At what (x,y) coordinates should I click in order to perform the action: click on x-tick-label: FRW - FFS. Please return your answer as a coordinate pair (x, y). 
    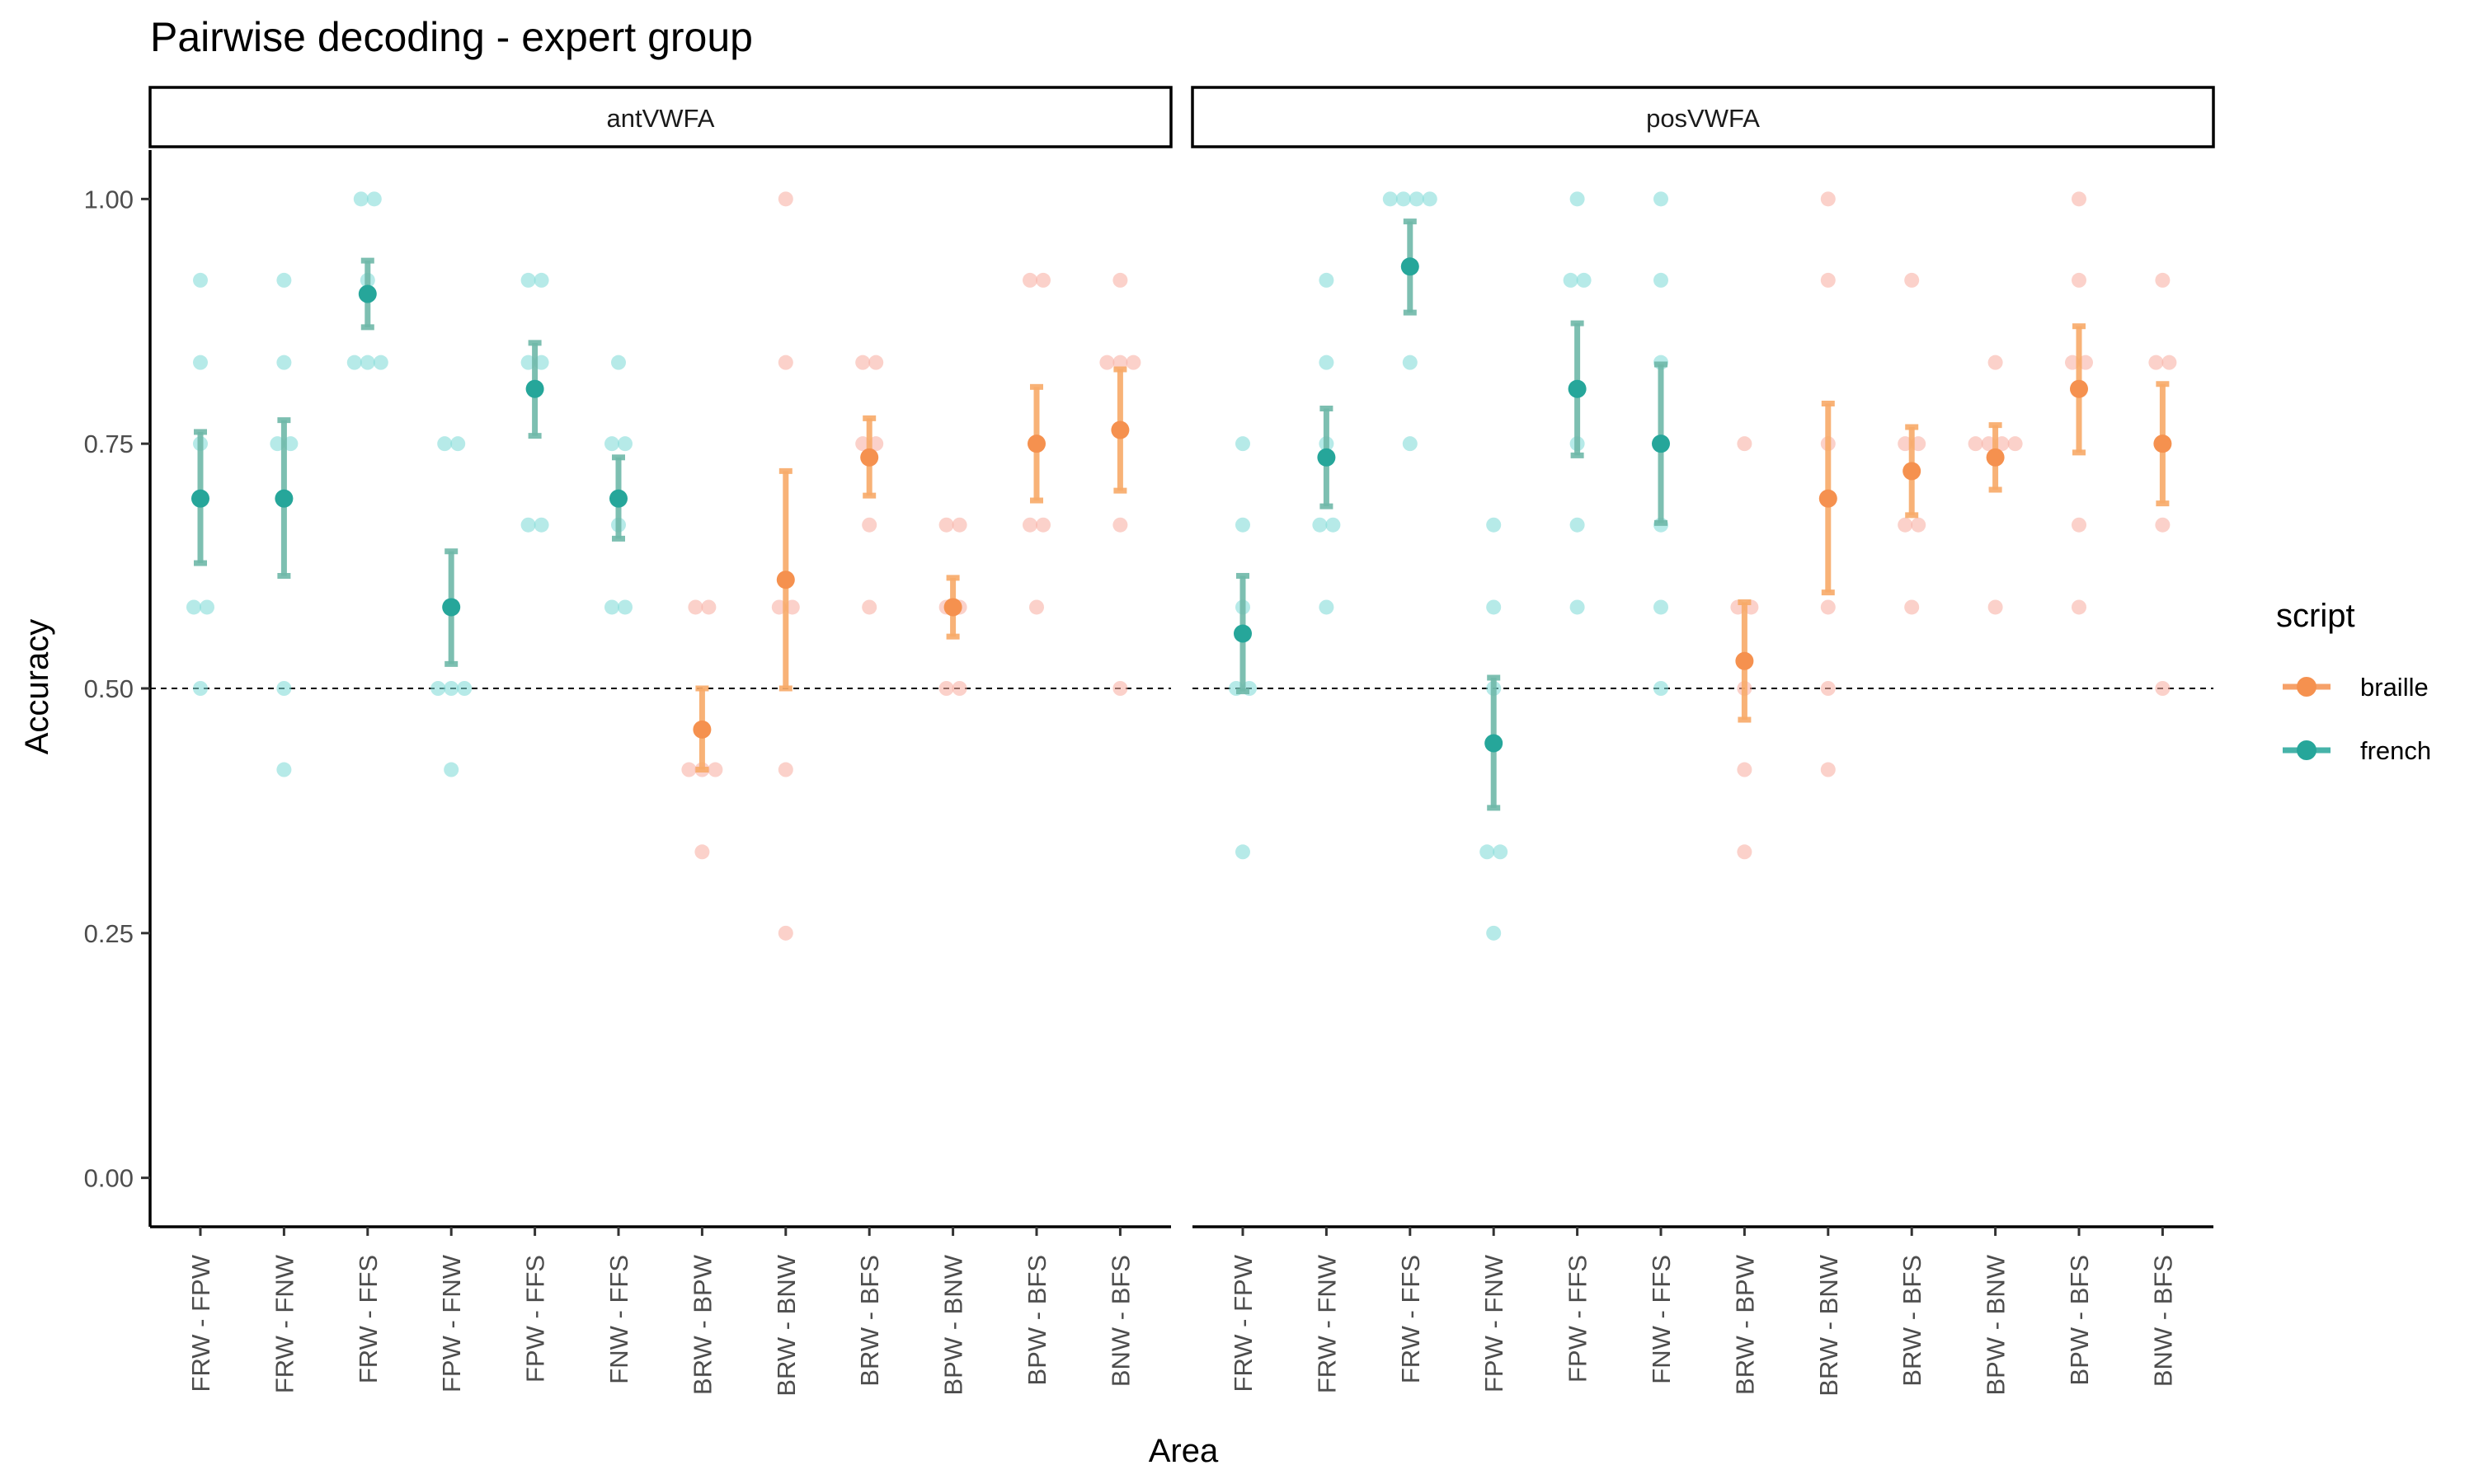
    Looking at the image, I should click on (368, 1319).